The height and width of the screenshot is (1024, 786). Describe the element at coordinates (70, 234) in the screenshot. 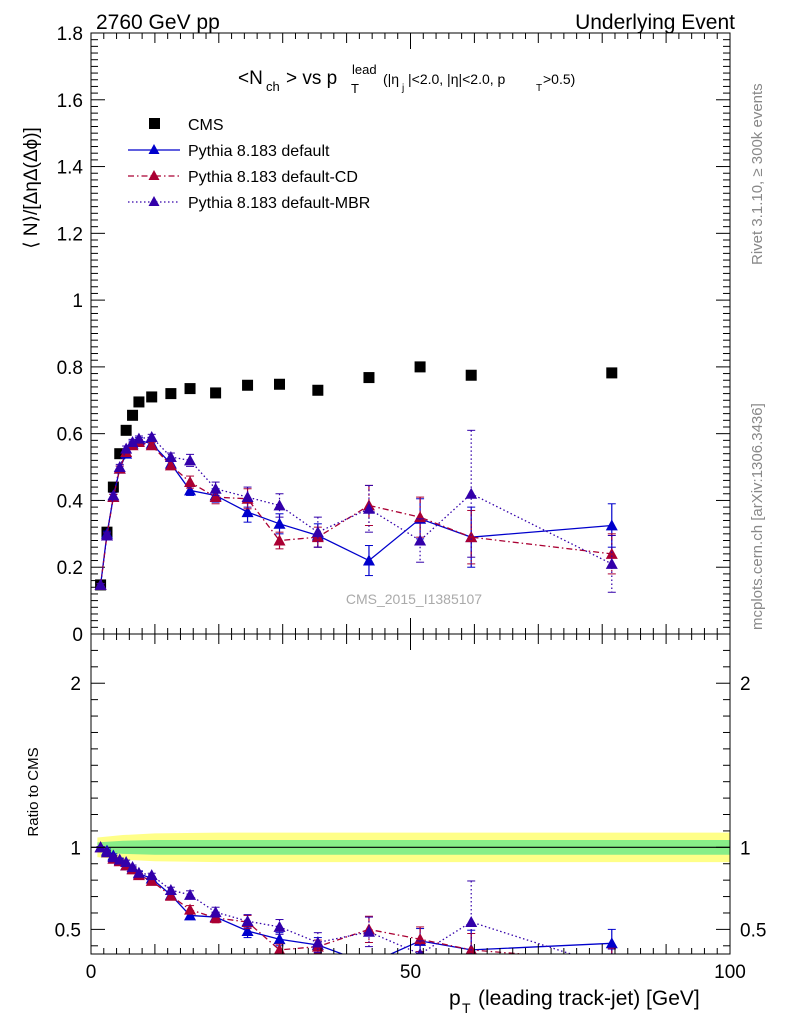

I see `main-y-tick-label: 1.2` at that location.